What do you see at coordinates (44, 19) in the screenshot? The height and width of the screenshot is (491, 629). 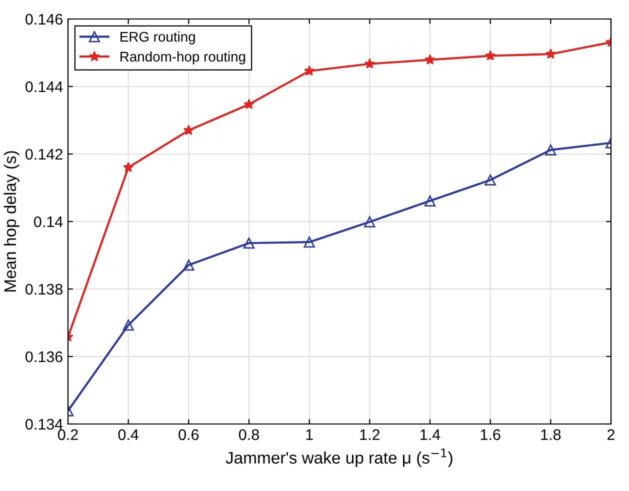 I see `y-tick-label: 0.146` at bounding box center [44, 19].